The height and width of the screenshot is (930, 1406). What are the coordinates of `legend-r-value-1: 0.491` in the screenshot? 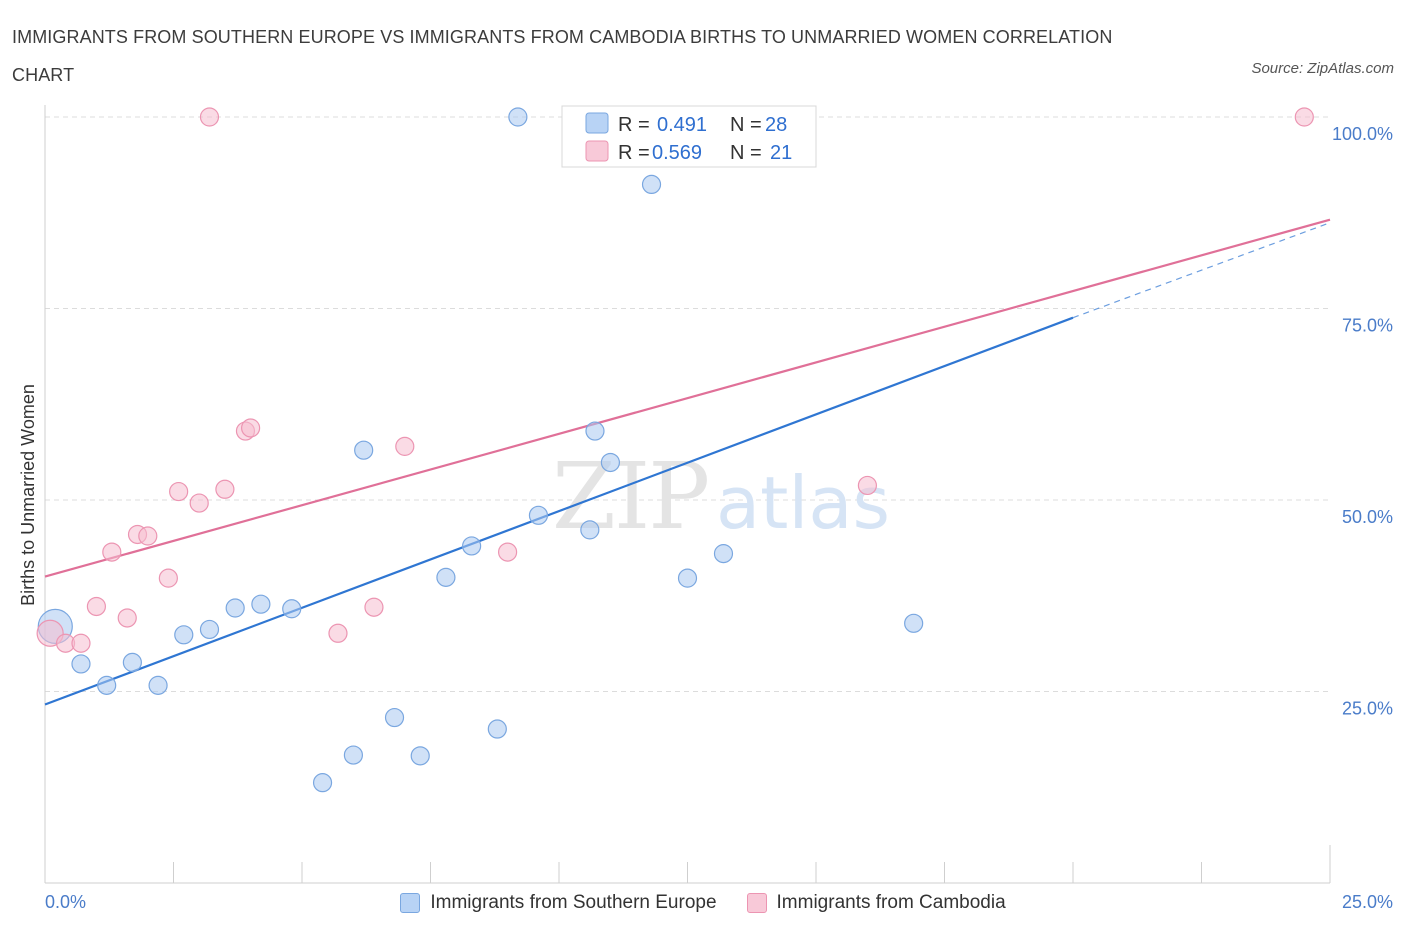 It's located at (682, 125).